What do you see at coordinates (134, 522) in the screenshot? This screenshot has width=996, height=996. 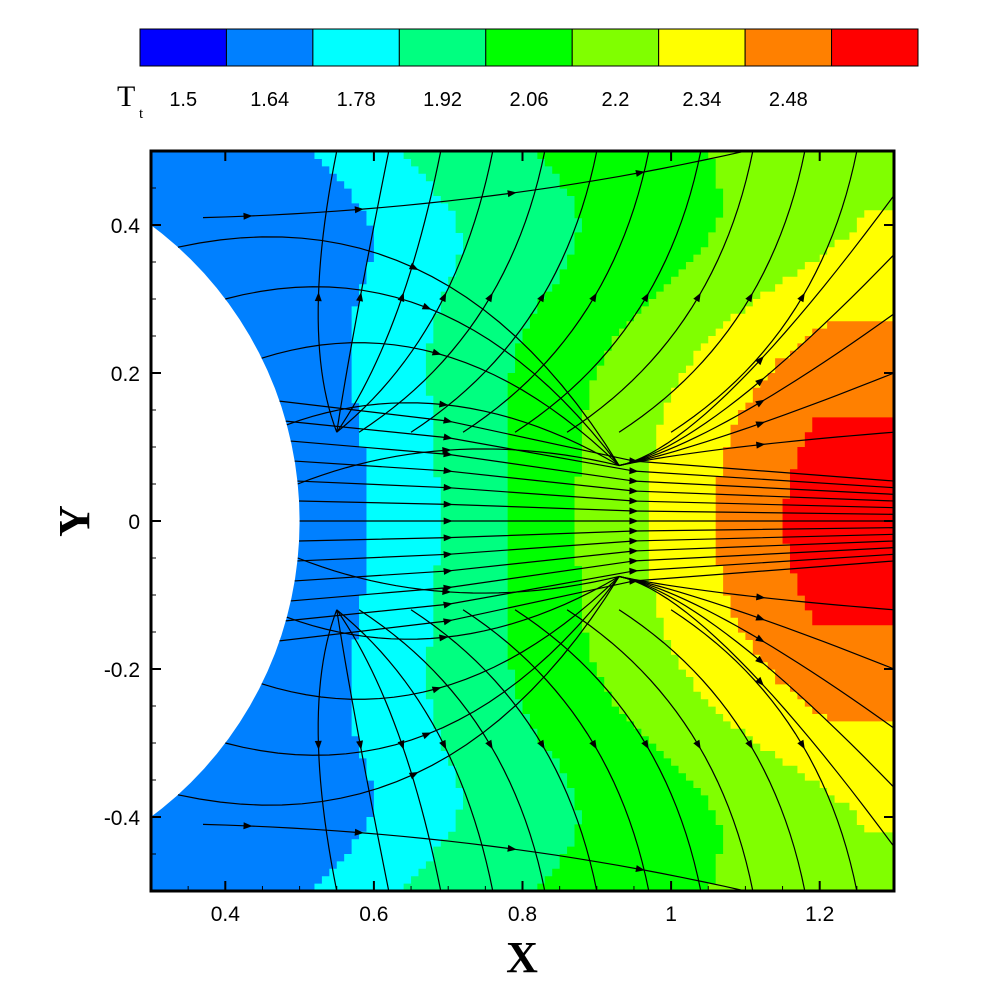 I see `y-tick-label: 0` at bounding box center [134, 522].